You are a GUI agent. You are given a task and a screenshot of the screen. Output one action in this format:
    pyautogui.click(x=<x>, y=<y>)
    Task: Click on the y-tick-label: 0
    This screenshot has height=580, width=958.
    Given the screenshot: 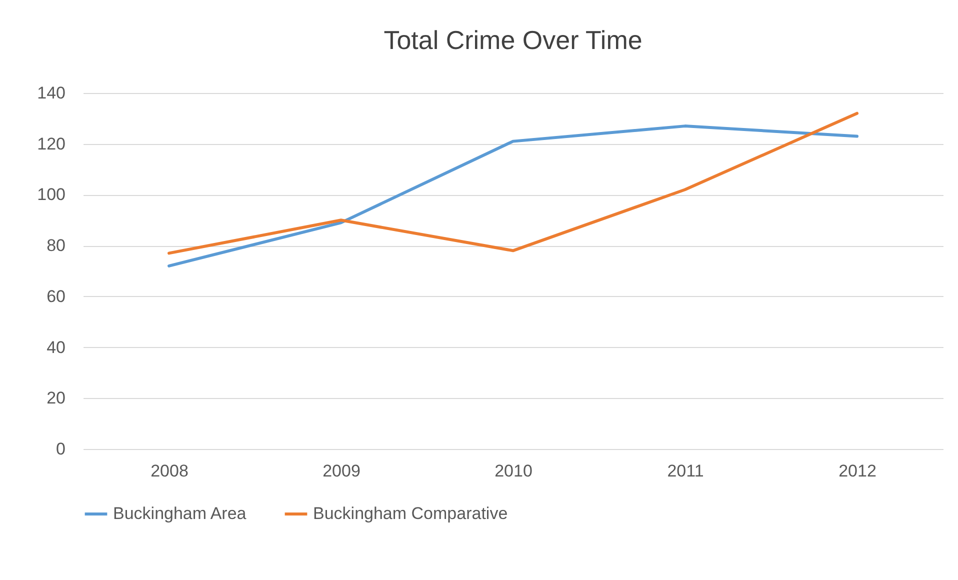 What is the action you would take?
    pyautogui.click(x=61, y=449)
    